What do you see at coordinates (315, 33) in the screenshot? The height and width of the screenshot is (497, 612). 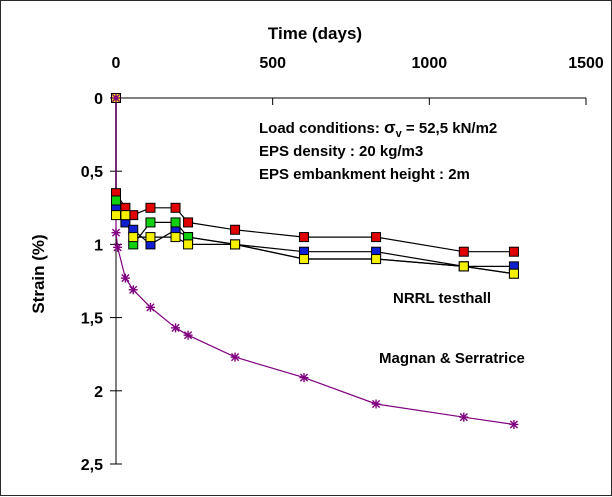 I see `x-axis-title: Time (days)` at bounding box center [315, 33].